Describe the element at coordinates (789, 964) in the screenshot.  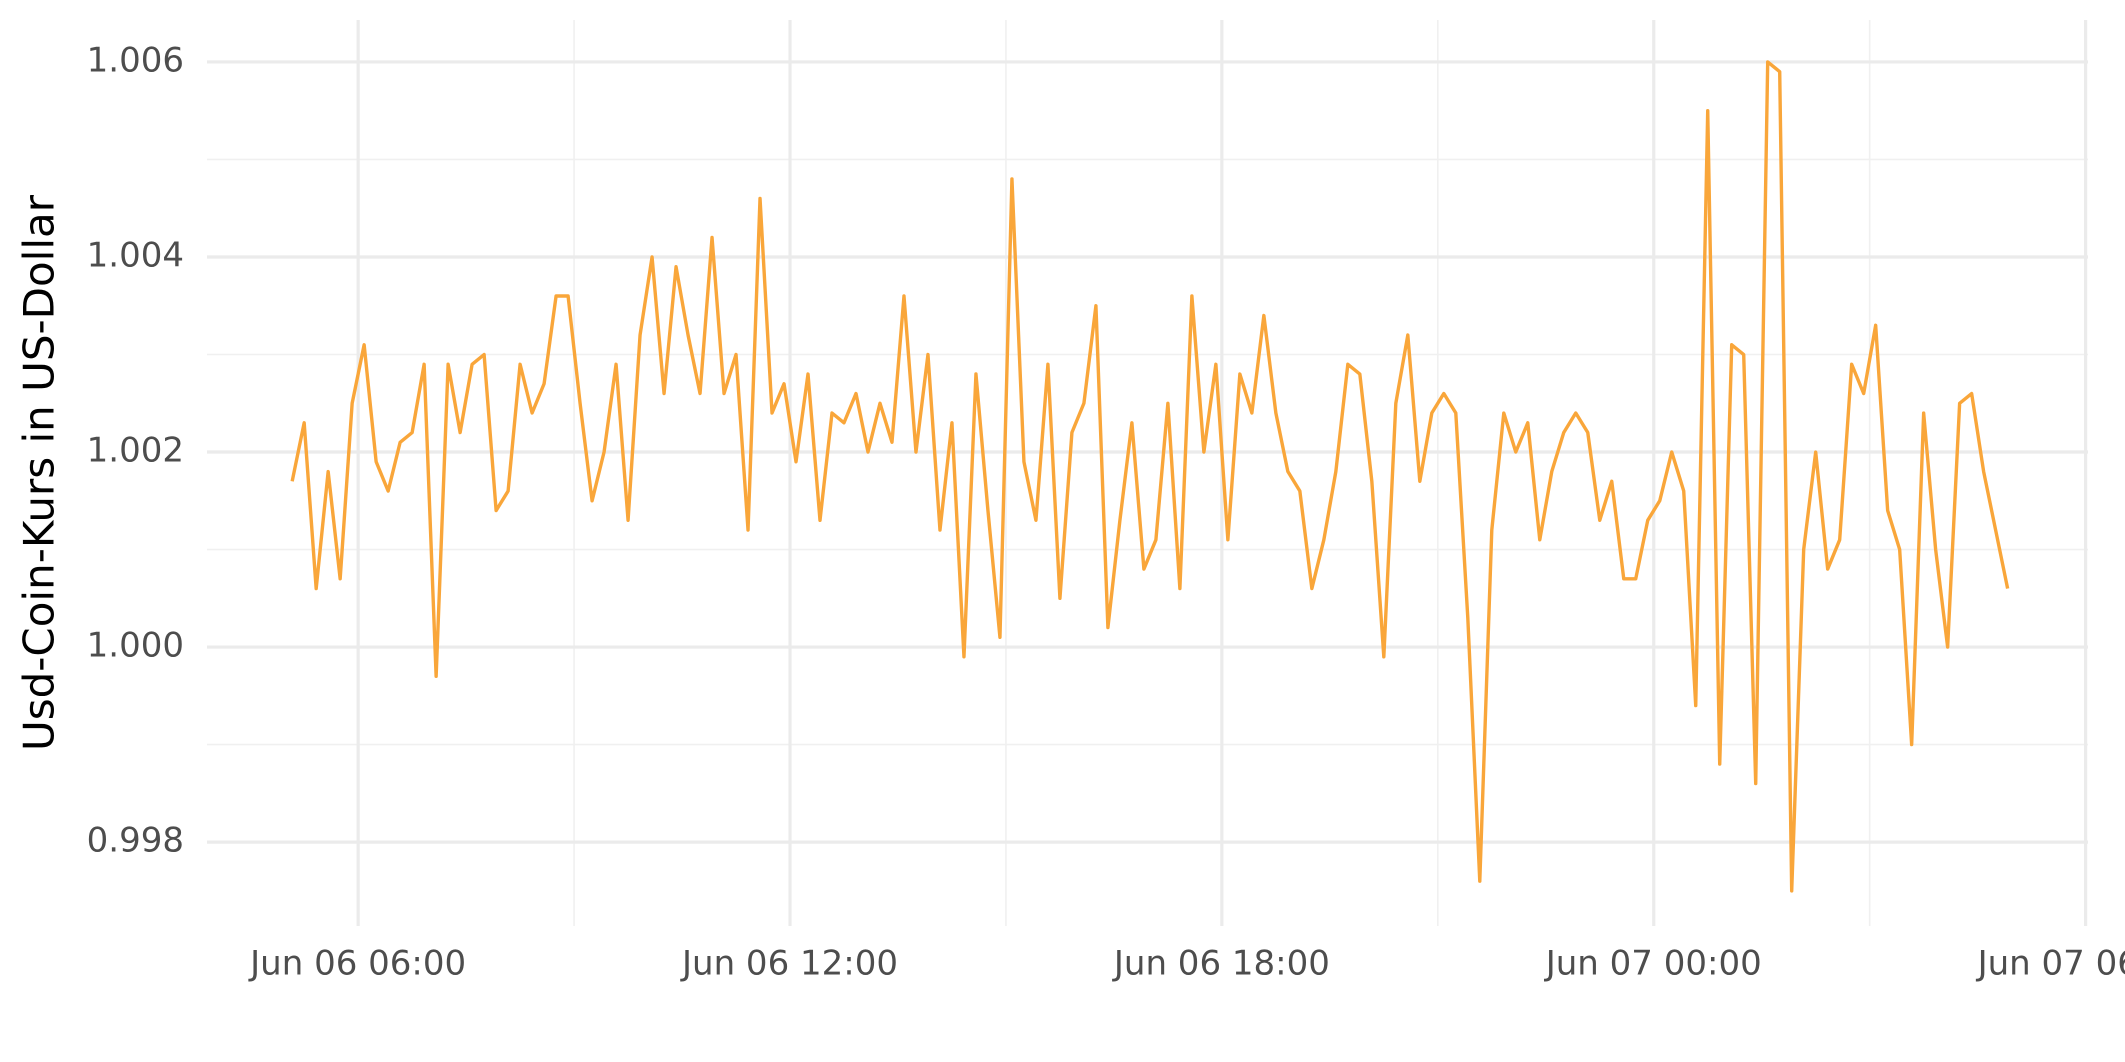
I see `x-tick-label: Jun 06 12:00` at that location.